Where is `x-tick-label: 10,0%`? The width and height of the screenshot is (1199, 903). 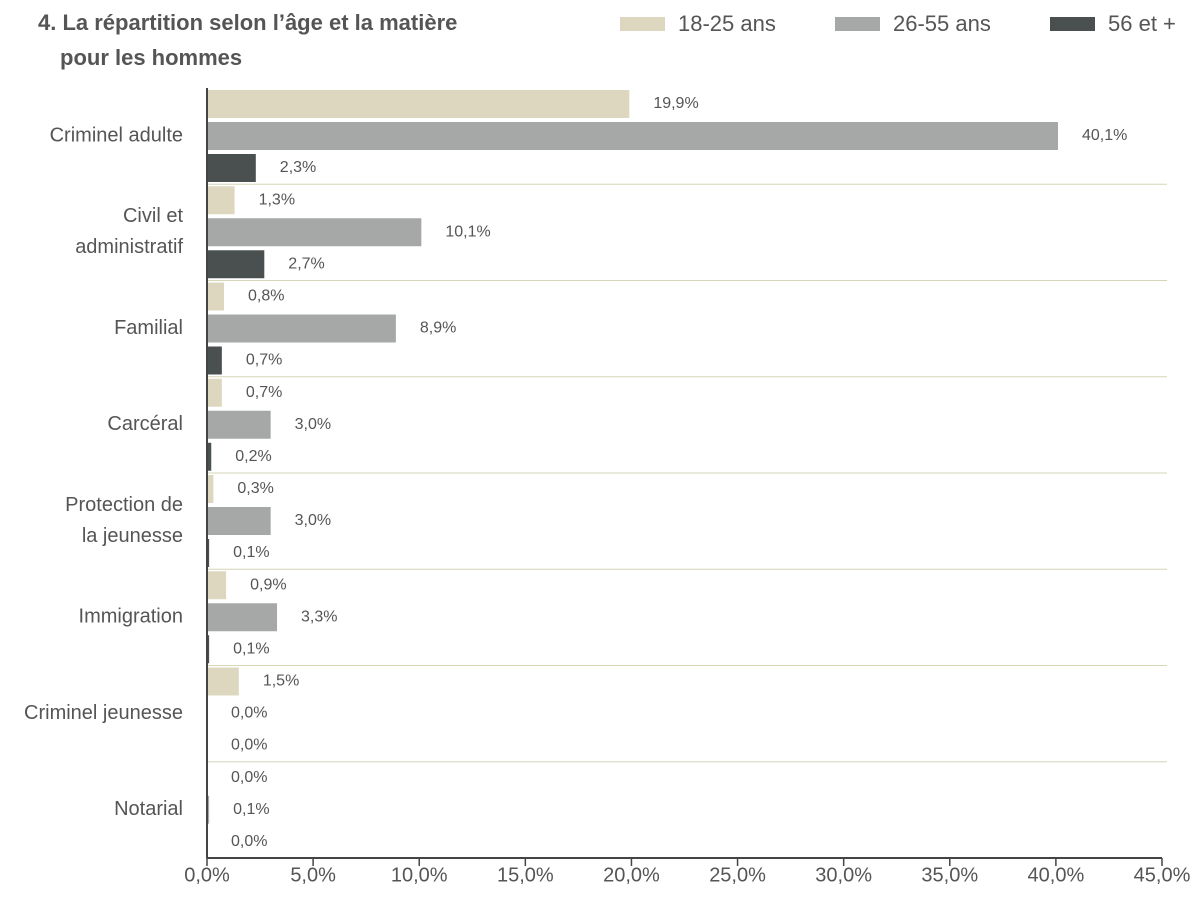
x-tick-label: 10,0% is located at coordinates (419, 875).